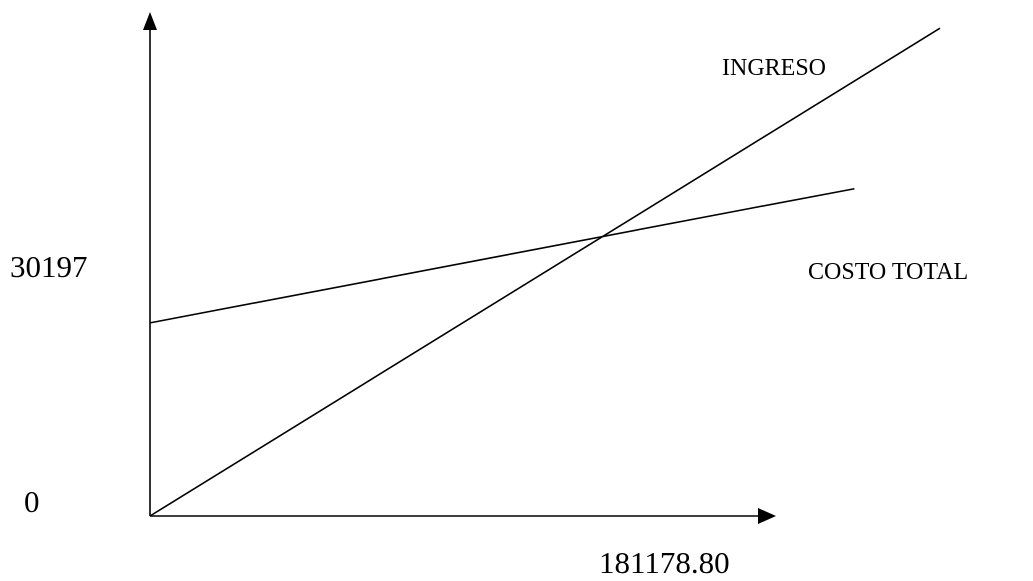 This screenshot has width=1033, height=581. I want to click on y-axis-arrowhead, so click(150, 21).